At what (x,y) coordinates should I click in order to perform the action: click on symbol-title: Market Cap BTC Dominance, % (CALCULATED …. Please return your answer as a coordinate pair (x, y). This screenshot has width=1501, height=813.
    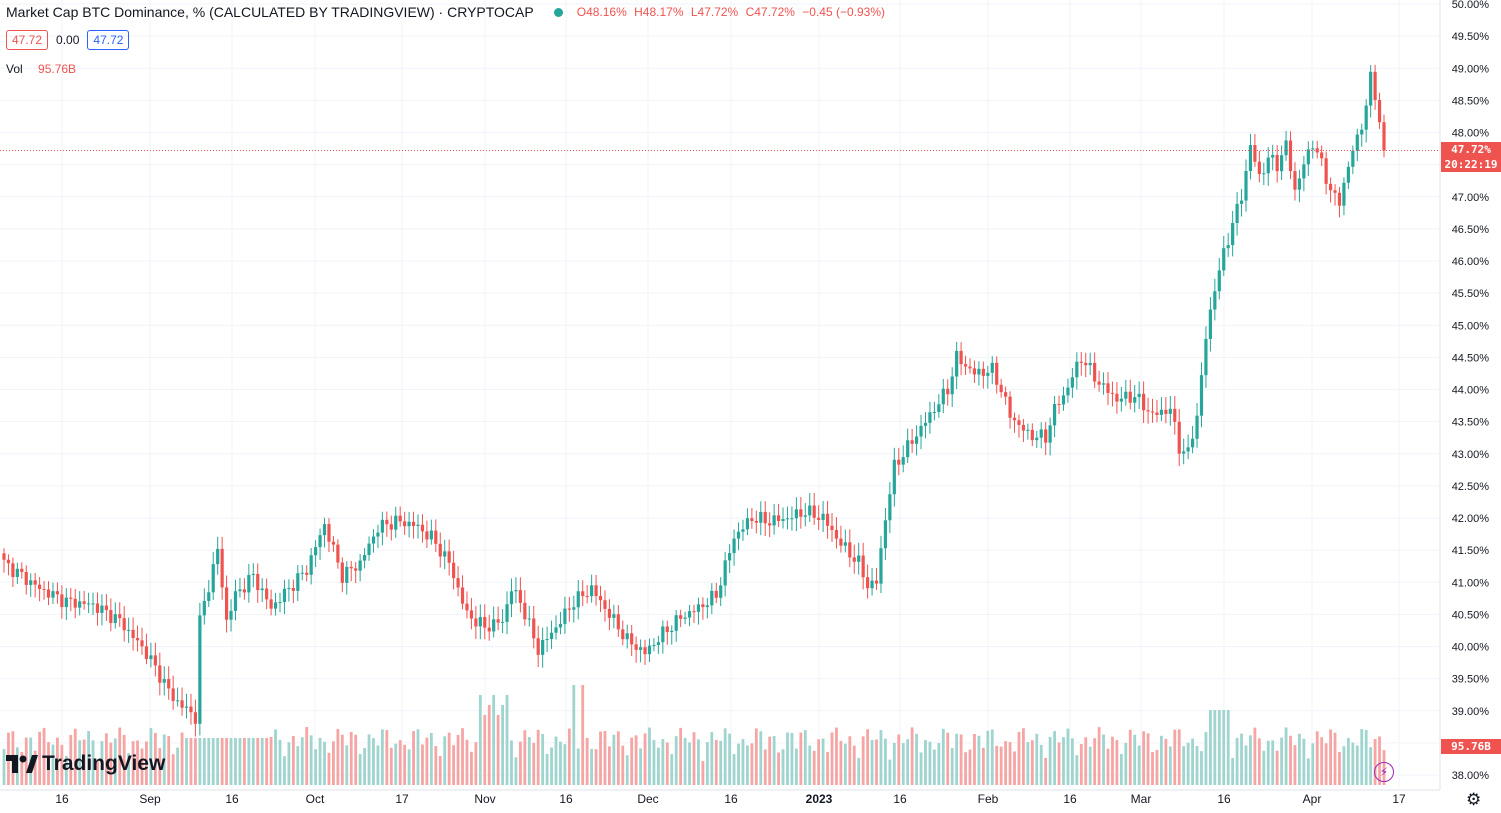
    Looking at the image, I should click on (270, 12).